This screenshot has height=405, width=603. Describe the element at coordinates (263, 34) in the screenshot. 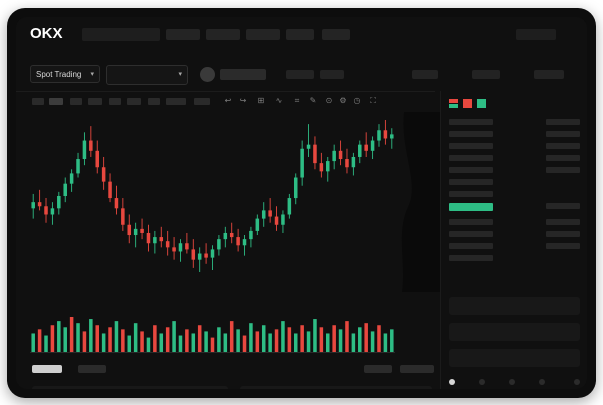

I see `nav-item-derivatives` at that location.